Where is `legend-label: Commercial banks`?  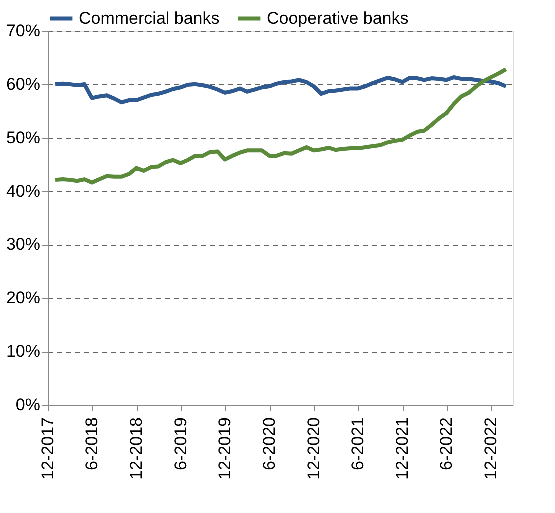 legend-label: Commercial banks is located at coordinates (149, 18).